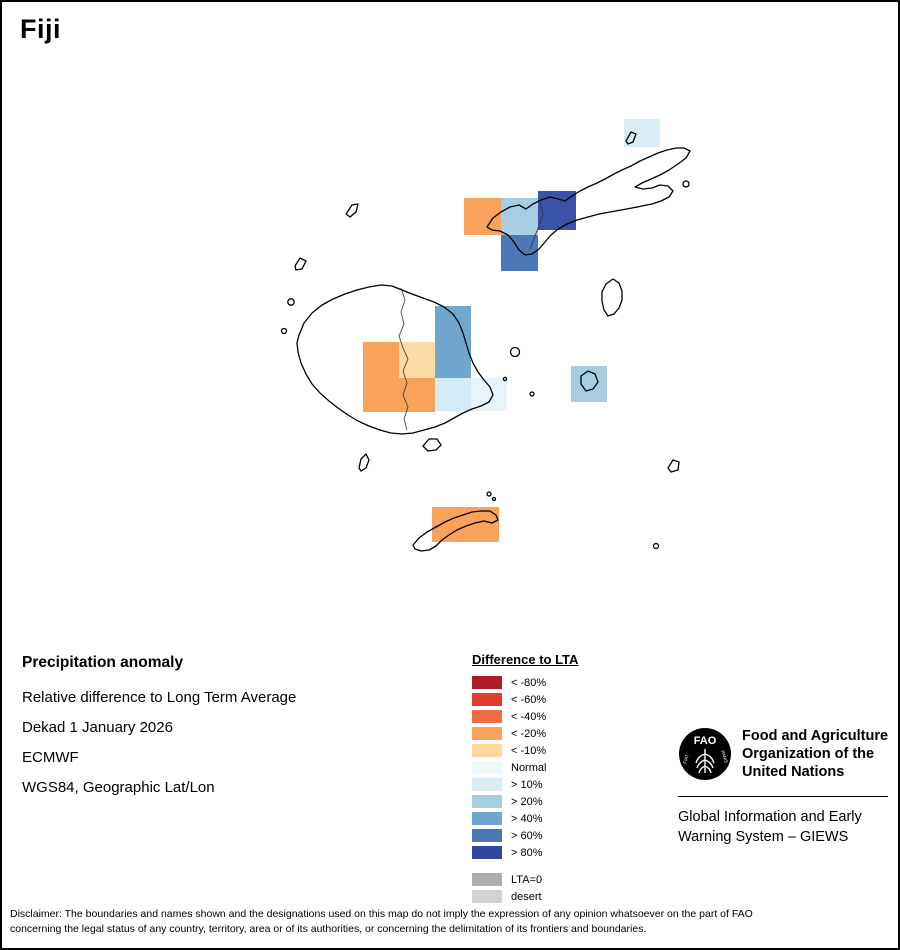 The image size is (900, 950). What do you see at coordinates (529, 750) in the screenshot?
I see `legend-label: < -10%` at bounding box center [529, 750].